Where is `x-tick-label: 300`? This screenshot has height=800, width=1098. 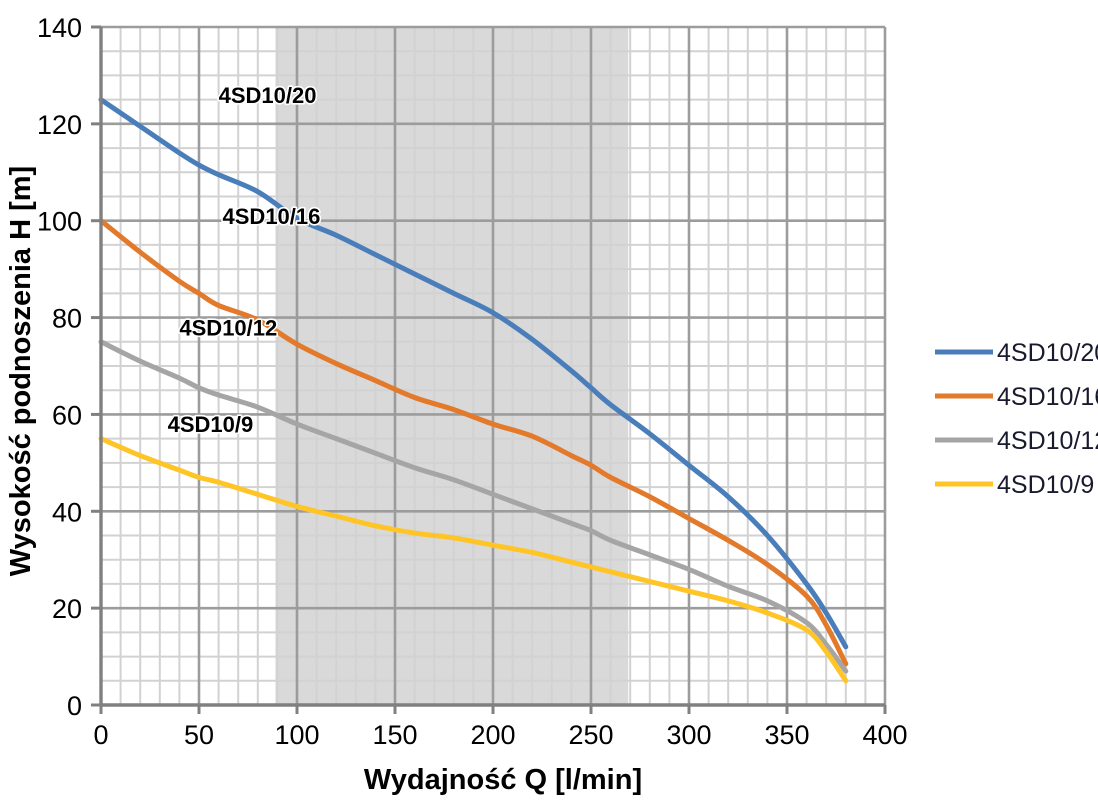 x-tick-label: 300 is located at coordinates (688, 735).